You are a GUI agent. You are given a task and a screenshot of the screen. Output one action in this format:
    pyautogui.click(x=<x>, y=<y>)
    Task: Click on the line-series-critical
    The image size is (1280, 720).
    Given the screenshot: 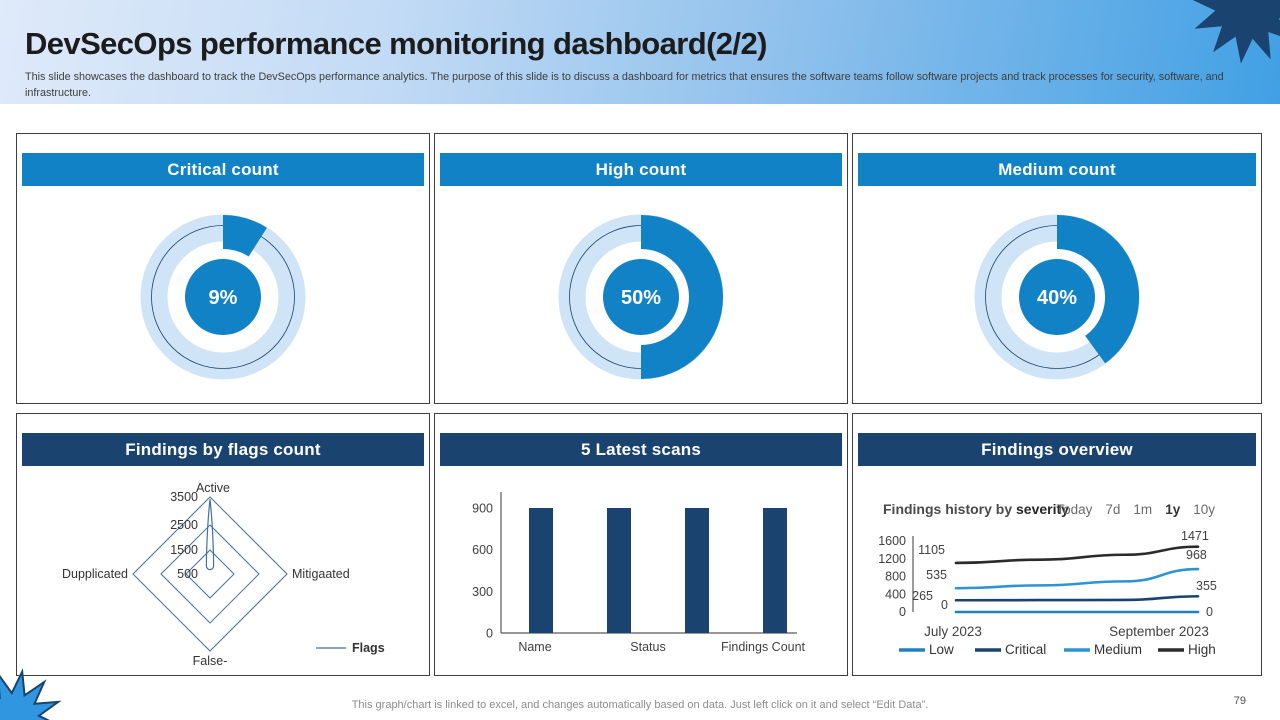 What is the action you would take?
    pyautogui.click(x=1077, y=598)
    